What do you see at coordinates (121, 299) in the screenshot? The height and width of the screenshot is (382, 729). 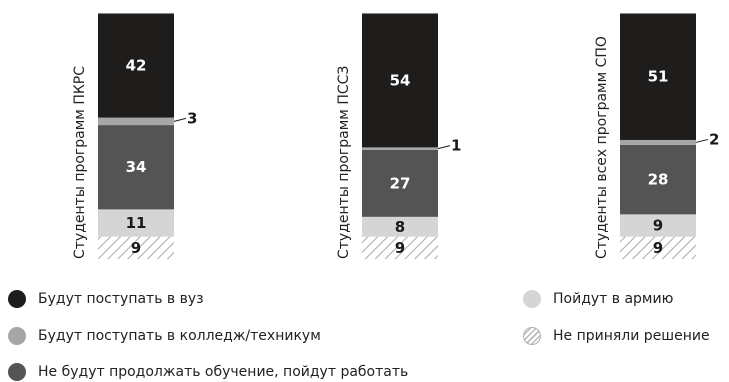 I see `legend-label-university: Будут поступать в вуз` at bounding box center [121, 299].